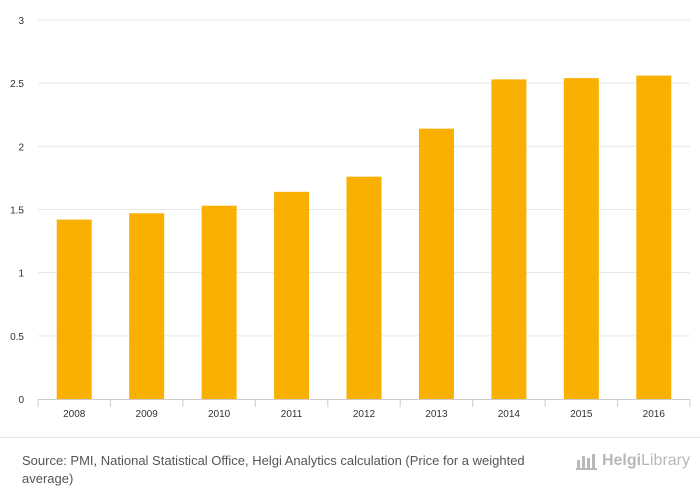 Image resolution: width=700 pixels, height=501 pixels. I want to click on logo-text-bold: Helgi, so click(621, 460).